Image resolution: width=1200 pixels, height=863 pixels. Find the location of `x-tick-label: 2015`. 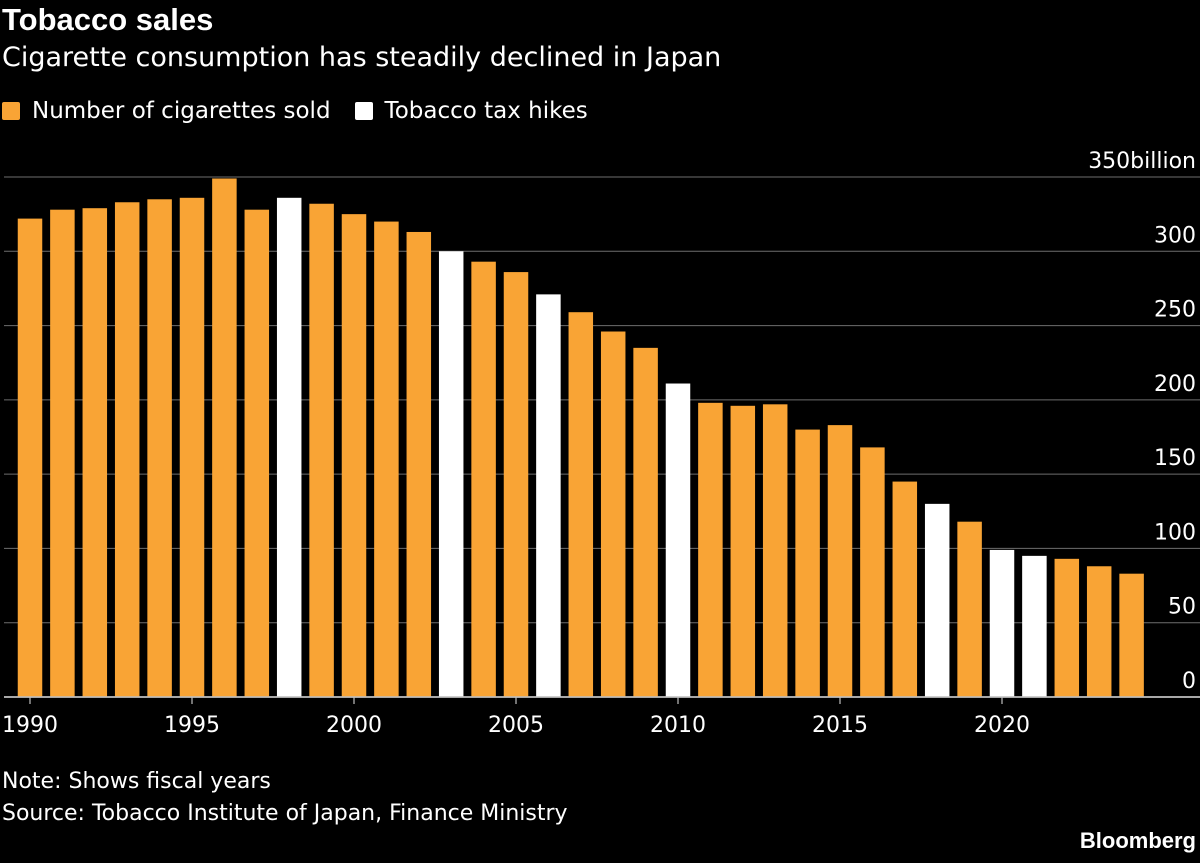

x-tick-label: 2015 is located at coordinates (840, 725).